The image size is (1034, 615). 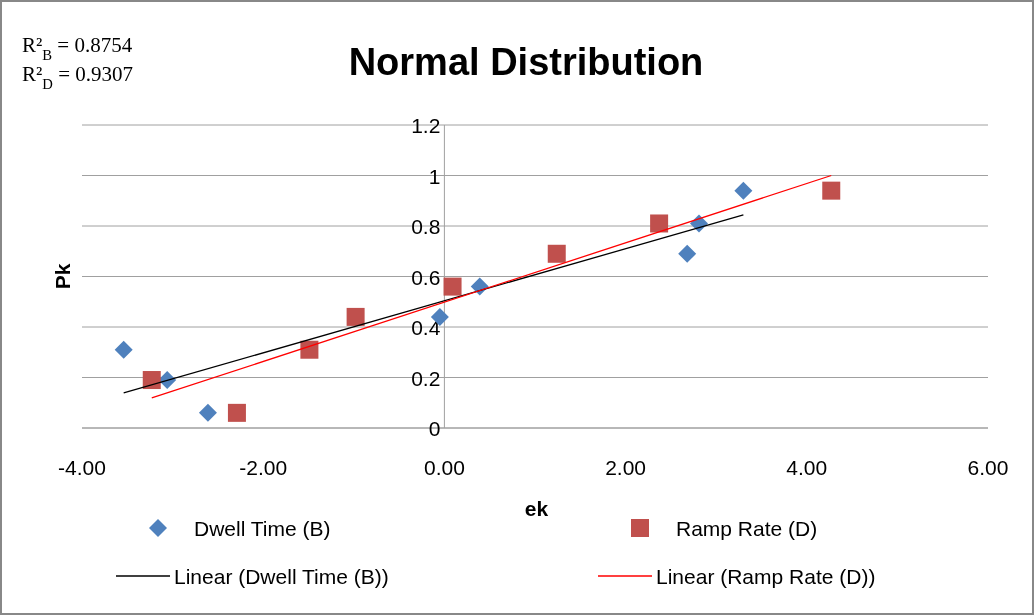 I want to click on legend-label: Ramp Rate (D), so click(x=747, y=528).